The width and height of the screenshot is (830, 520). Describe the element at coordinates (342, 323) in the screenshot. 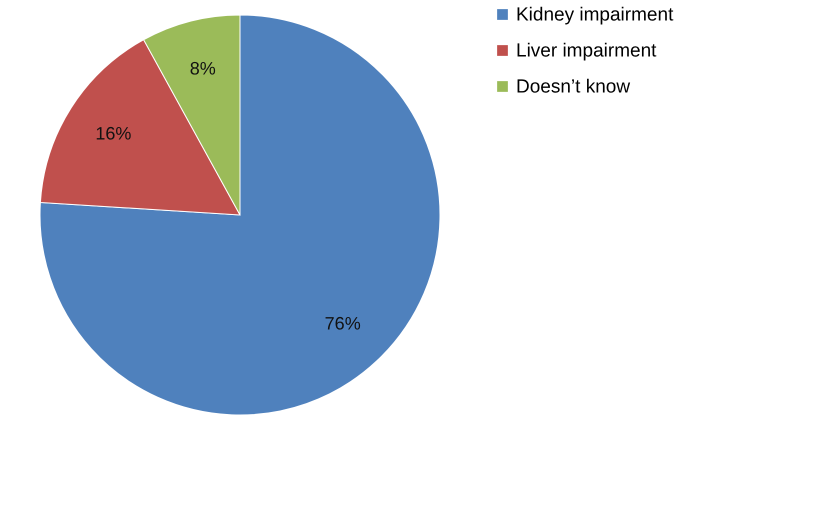

I see `data-label: 76%` at that location.